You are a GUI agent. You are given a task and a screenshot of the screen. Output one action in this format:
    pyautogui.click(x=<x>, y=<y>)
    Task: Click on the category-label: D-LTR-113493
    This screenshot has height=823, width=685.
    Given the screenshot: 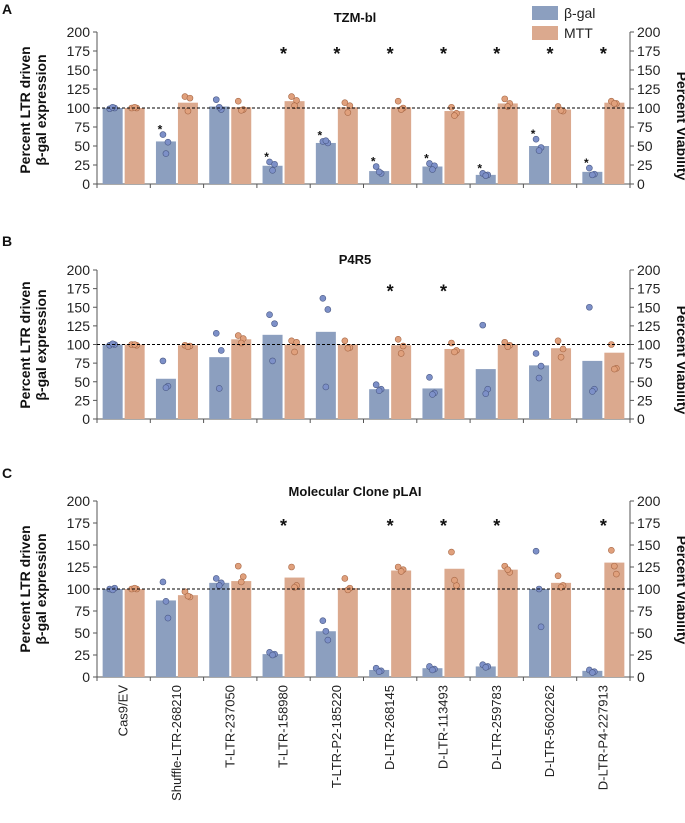 What is the action you would take?
    pyautogui.click(x=442, y=727)
    